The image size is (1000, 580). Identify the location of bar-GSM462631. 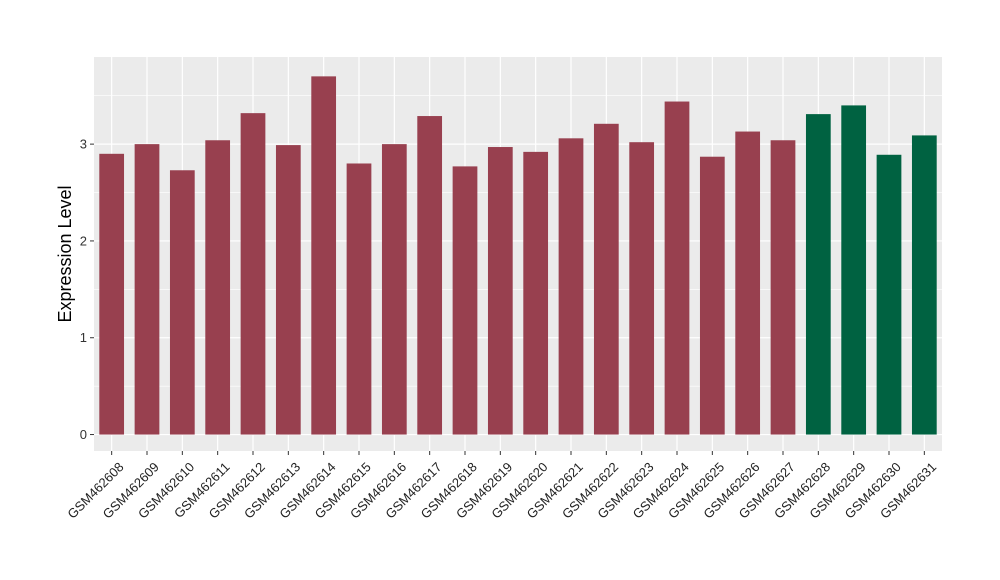
(924, 285).